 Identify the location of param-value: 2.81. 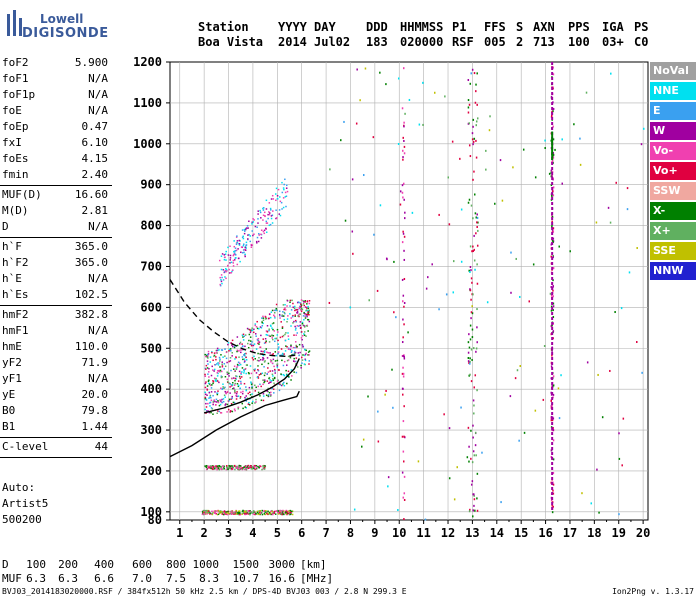
(95, 210).